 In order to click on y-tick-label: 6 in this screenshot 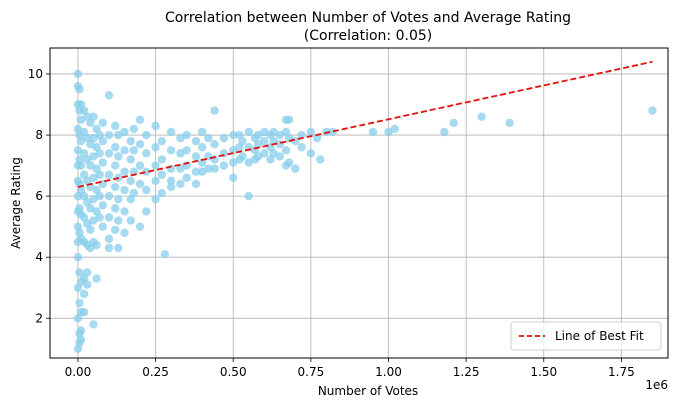, I will do `click(39, 196)`.